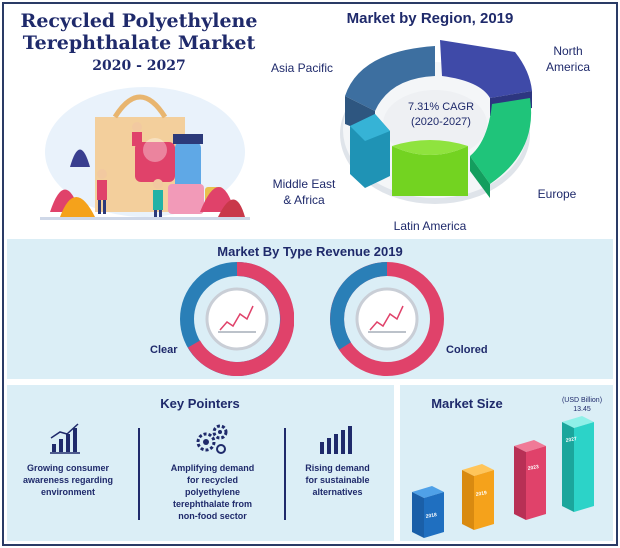 Image resolution: width=620 pixels, height=548 pixels. I want to click on north-america-segment, so click(486, 69).